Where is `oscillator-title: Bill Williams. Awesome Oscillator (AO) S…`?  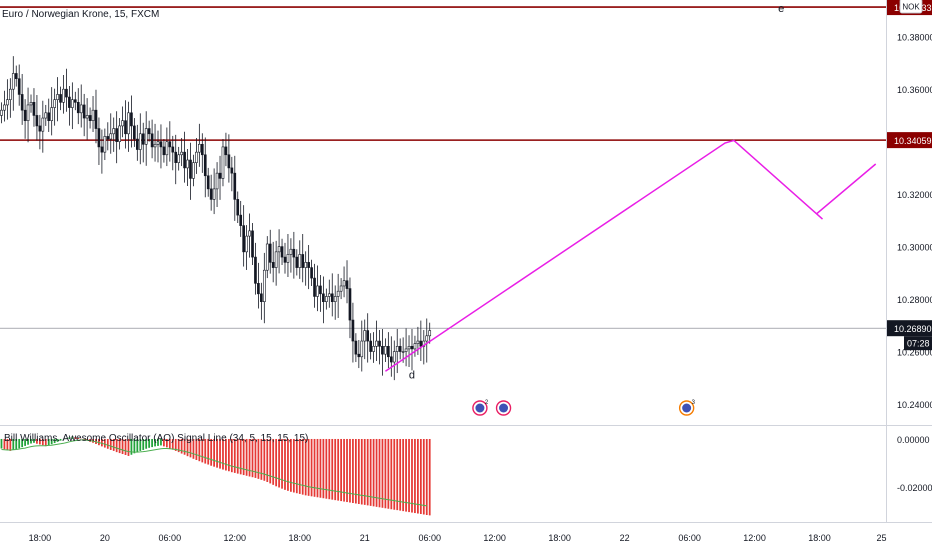 oscillator-title: Bill Williams. Awesome Oscillator (AO) S… is located at coordinates (156, 438).